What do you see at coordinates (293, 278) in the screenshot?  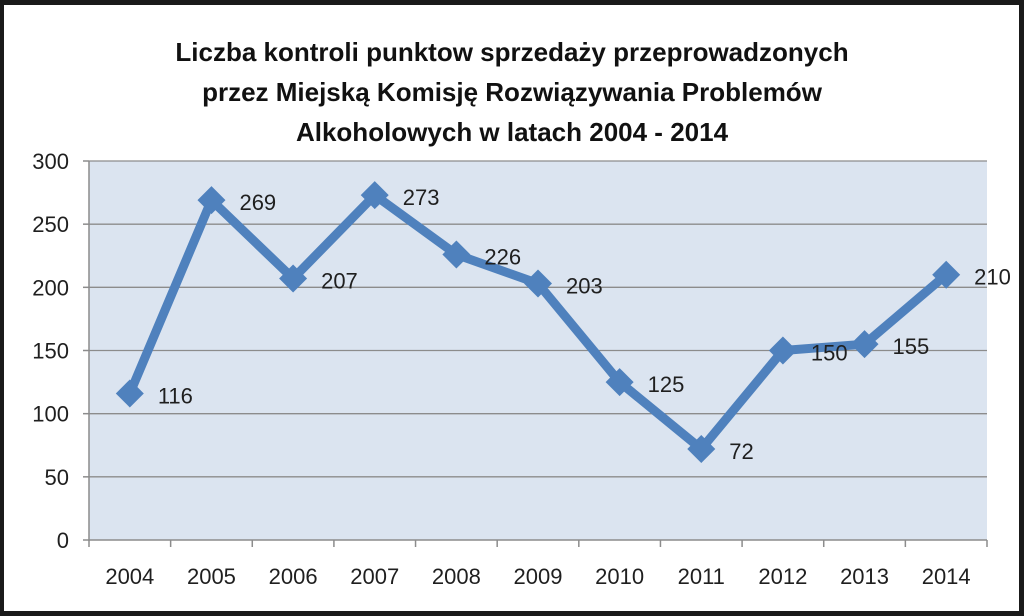 I see `data-point-2006` at bounding box center [293, 278].